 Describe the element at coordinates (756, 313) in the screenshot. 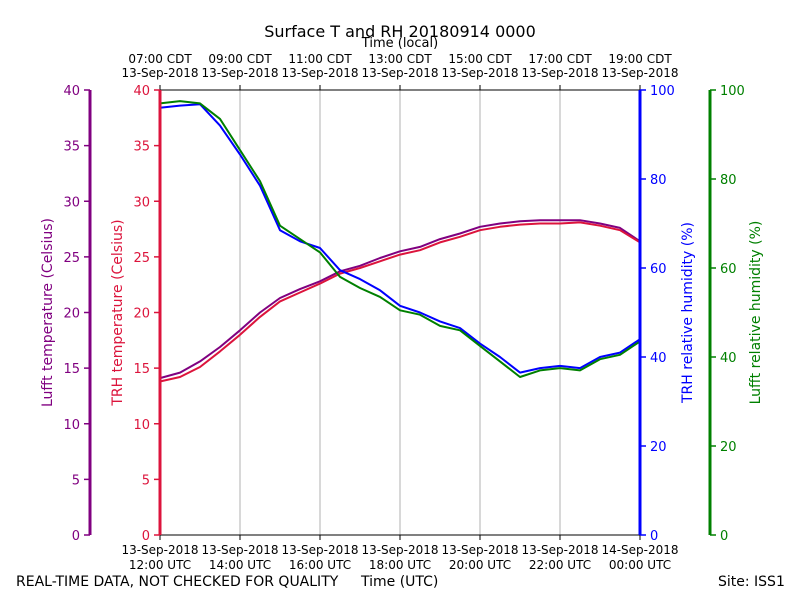

I see `y-axis-label: Lufft relative humidity (%)` at that location.